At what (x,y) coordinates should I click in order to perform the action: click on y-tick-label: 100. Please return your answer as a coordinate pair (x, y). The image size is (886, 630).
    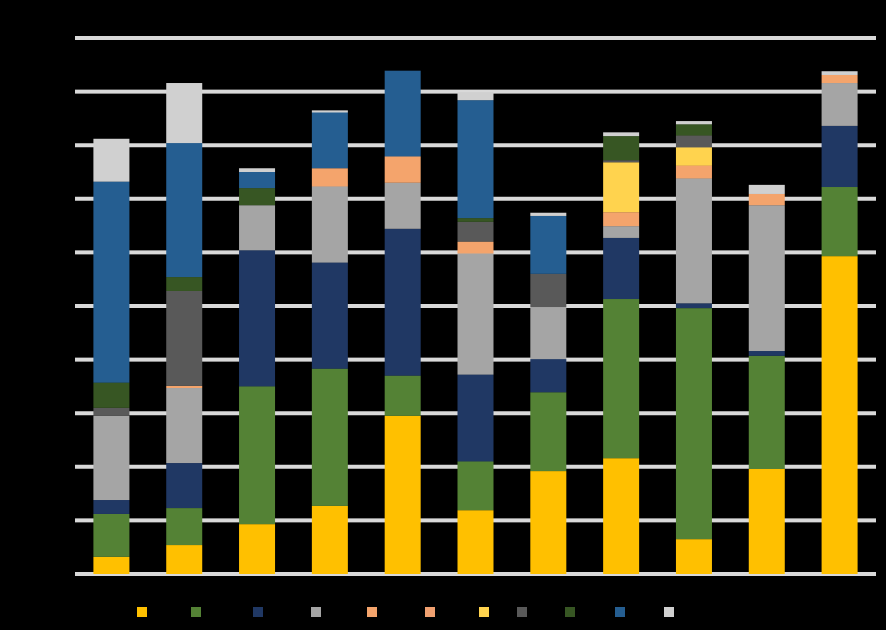
    Looking at the image, I should click on (57, 37).